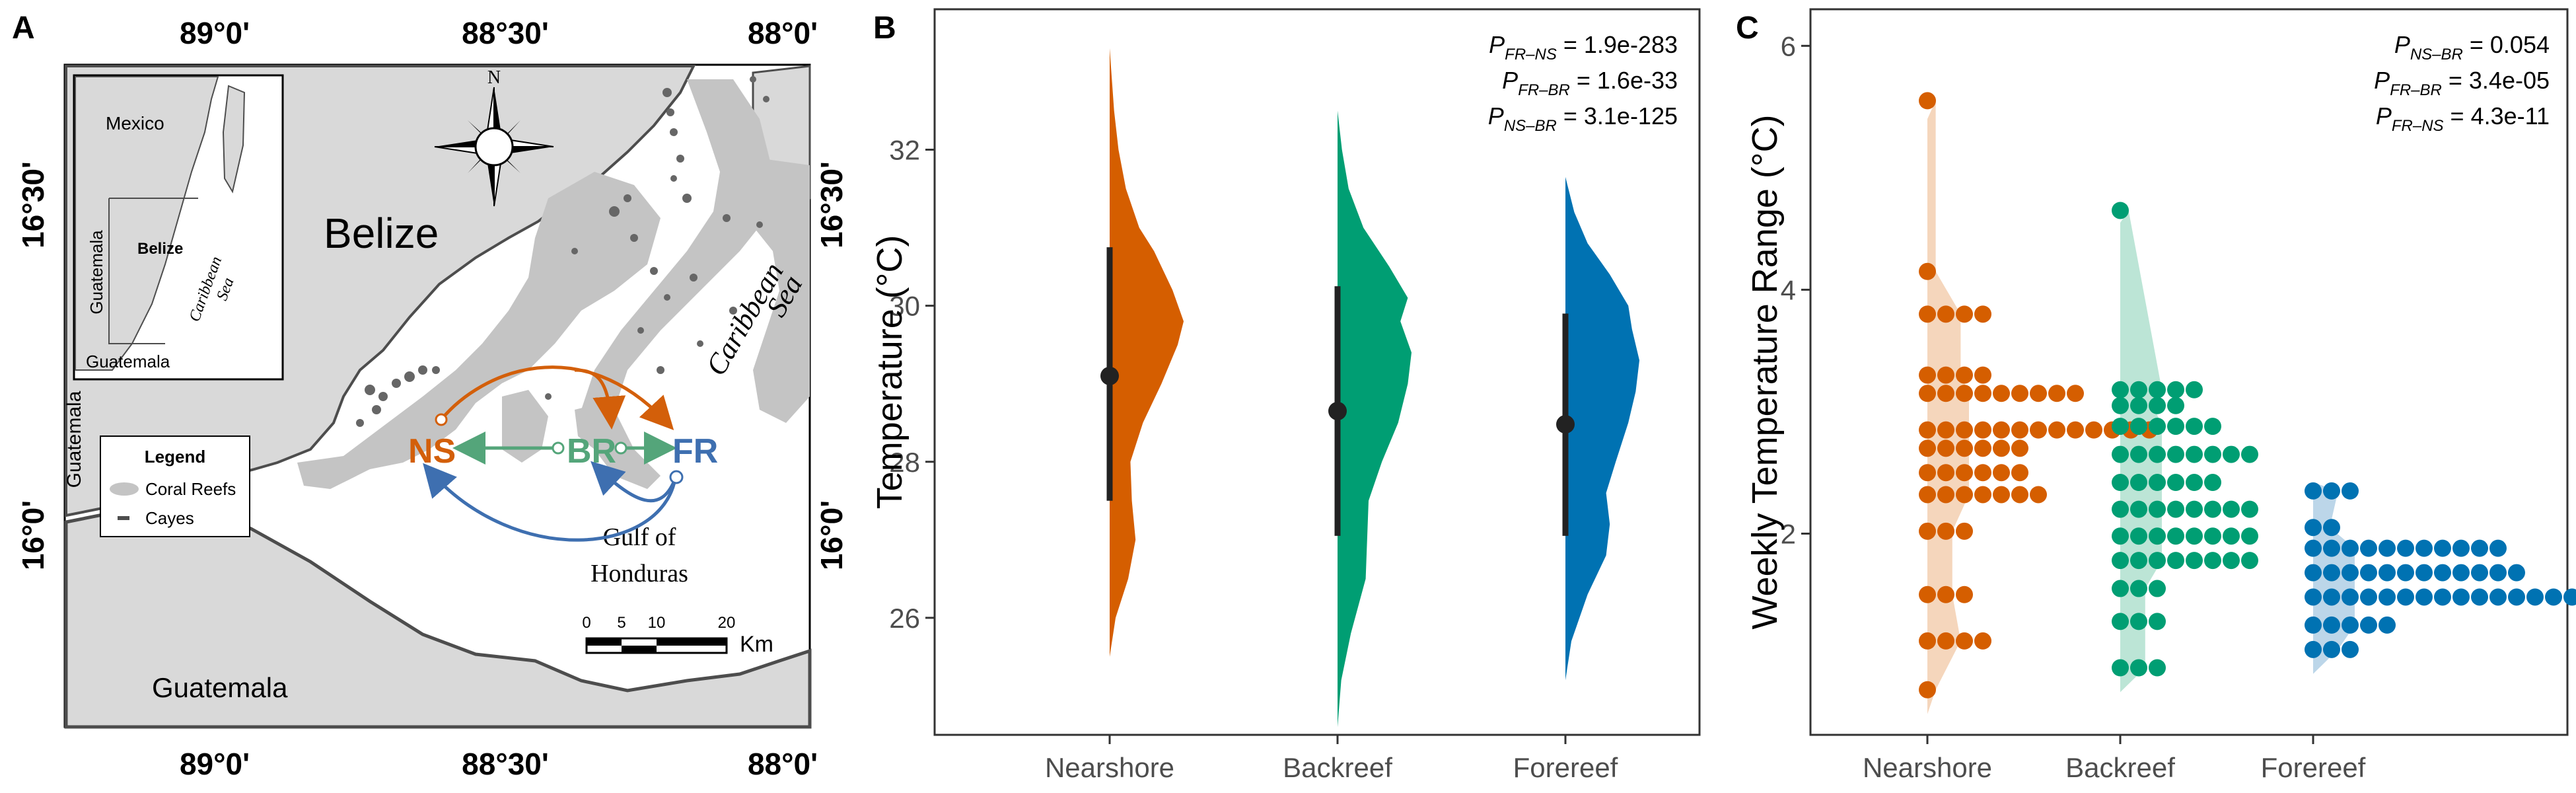  What do you see at coordinates (33, 535) in the screenshot?
I see `coord-left-1: 16°0'` at bounding box center [33, 535].